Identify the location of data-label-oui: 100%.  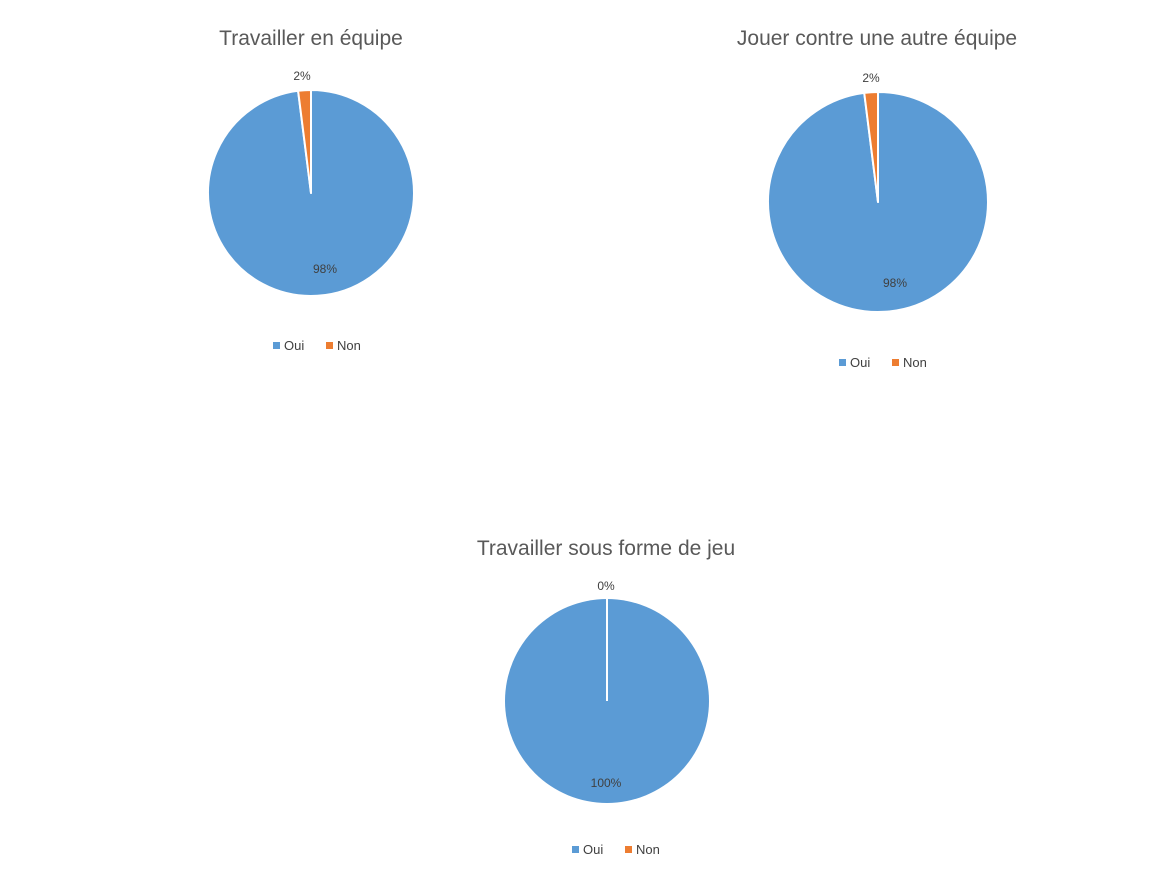
(606, 783).